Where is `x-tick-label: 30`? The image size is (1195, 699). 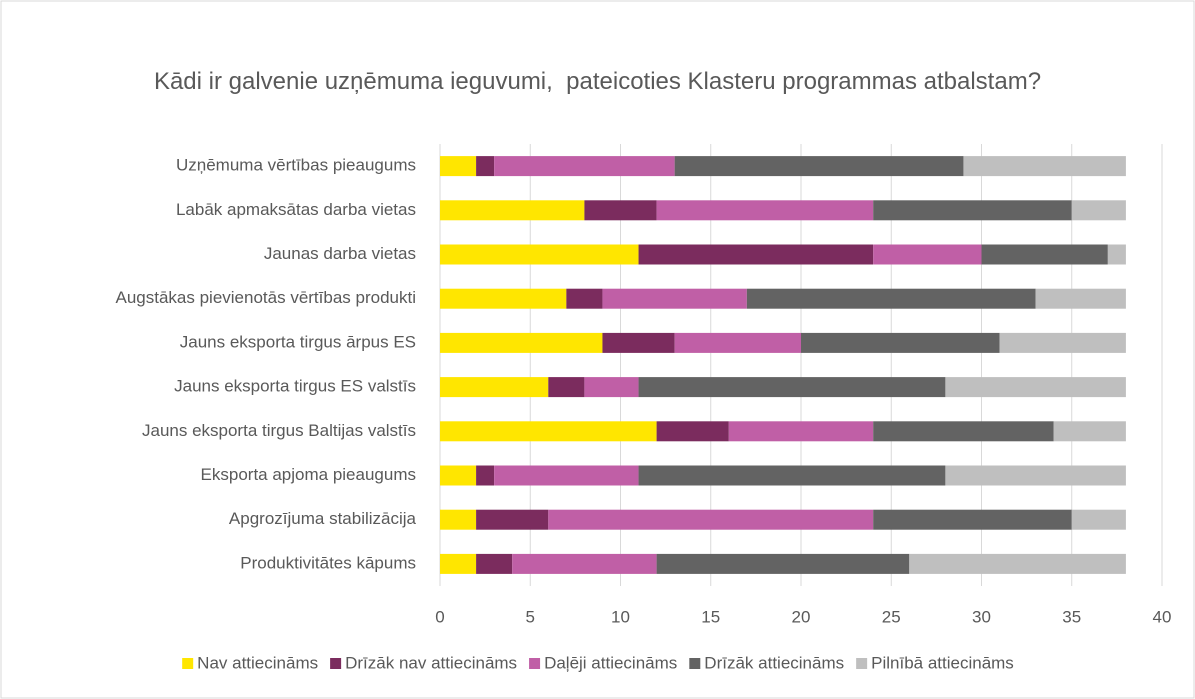 x-tick-label: 30 is located at coordinates (981, 616).